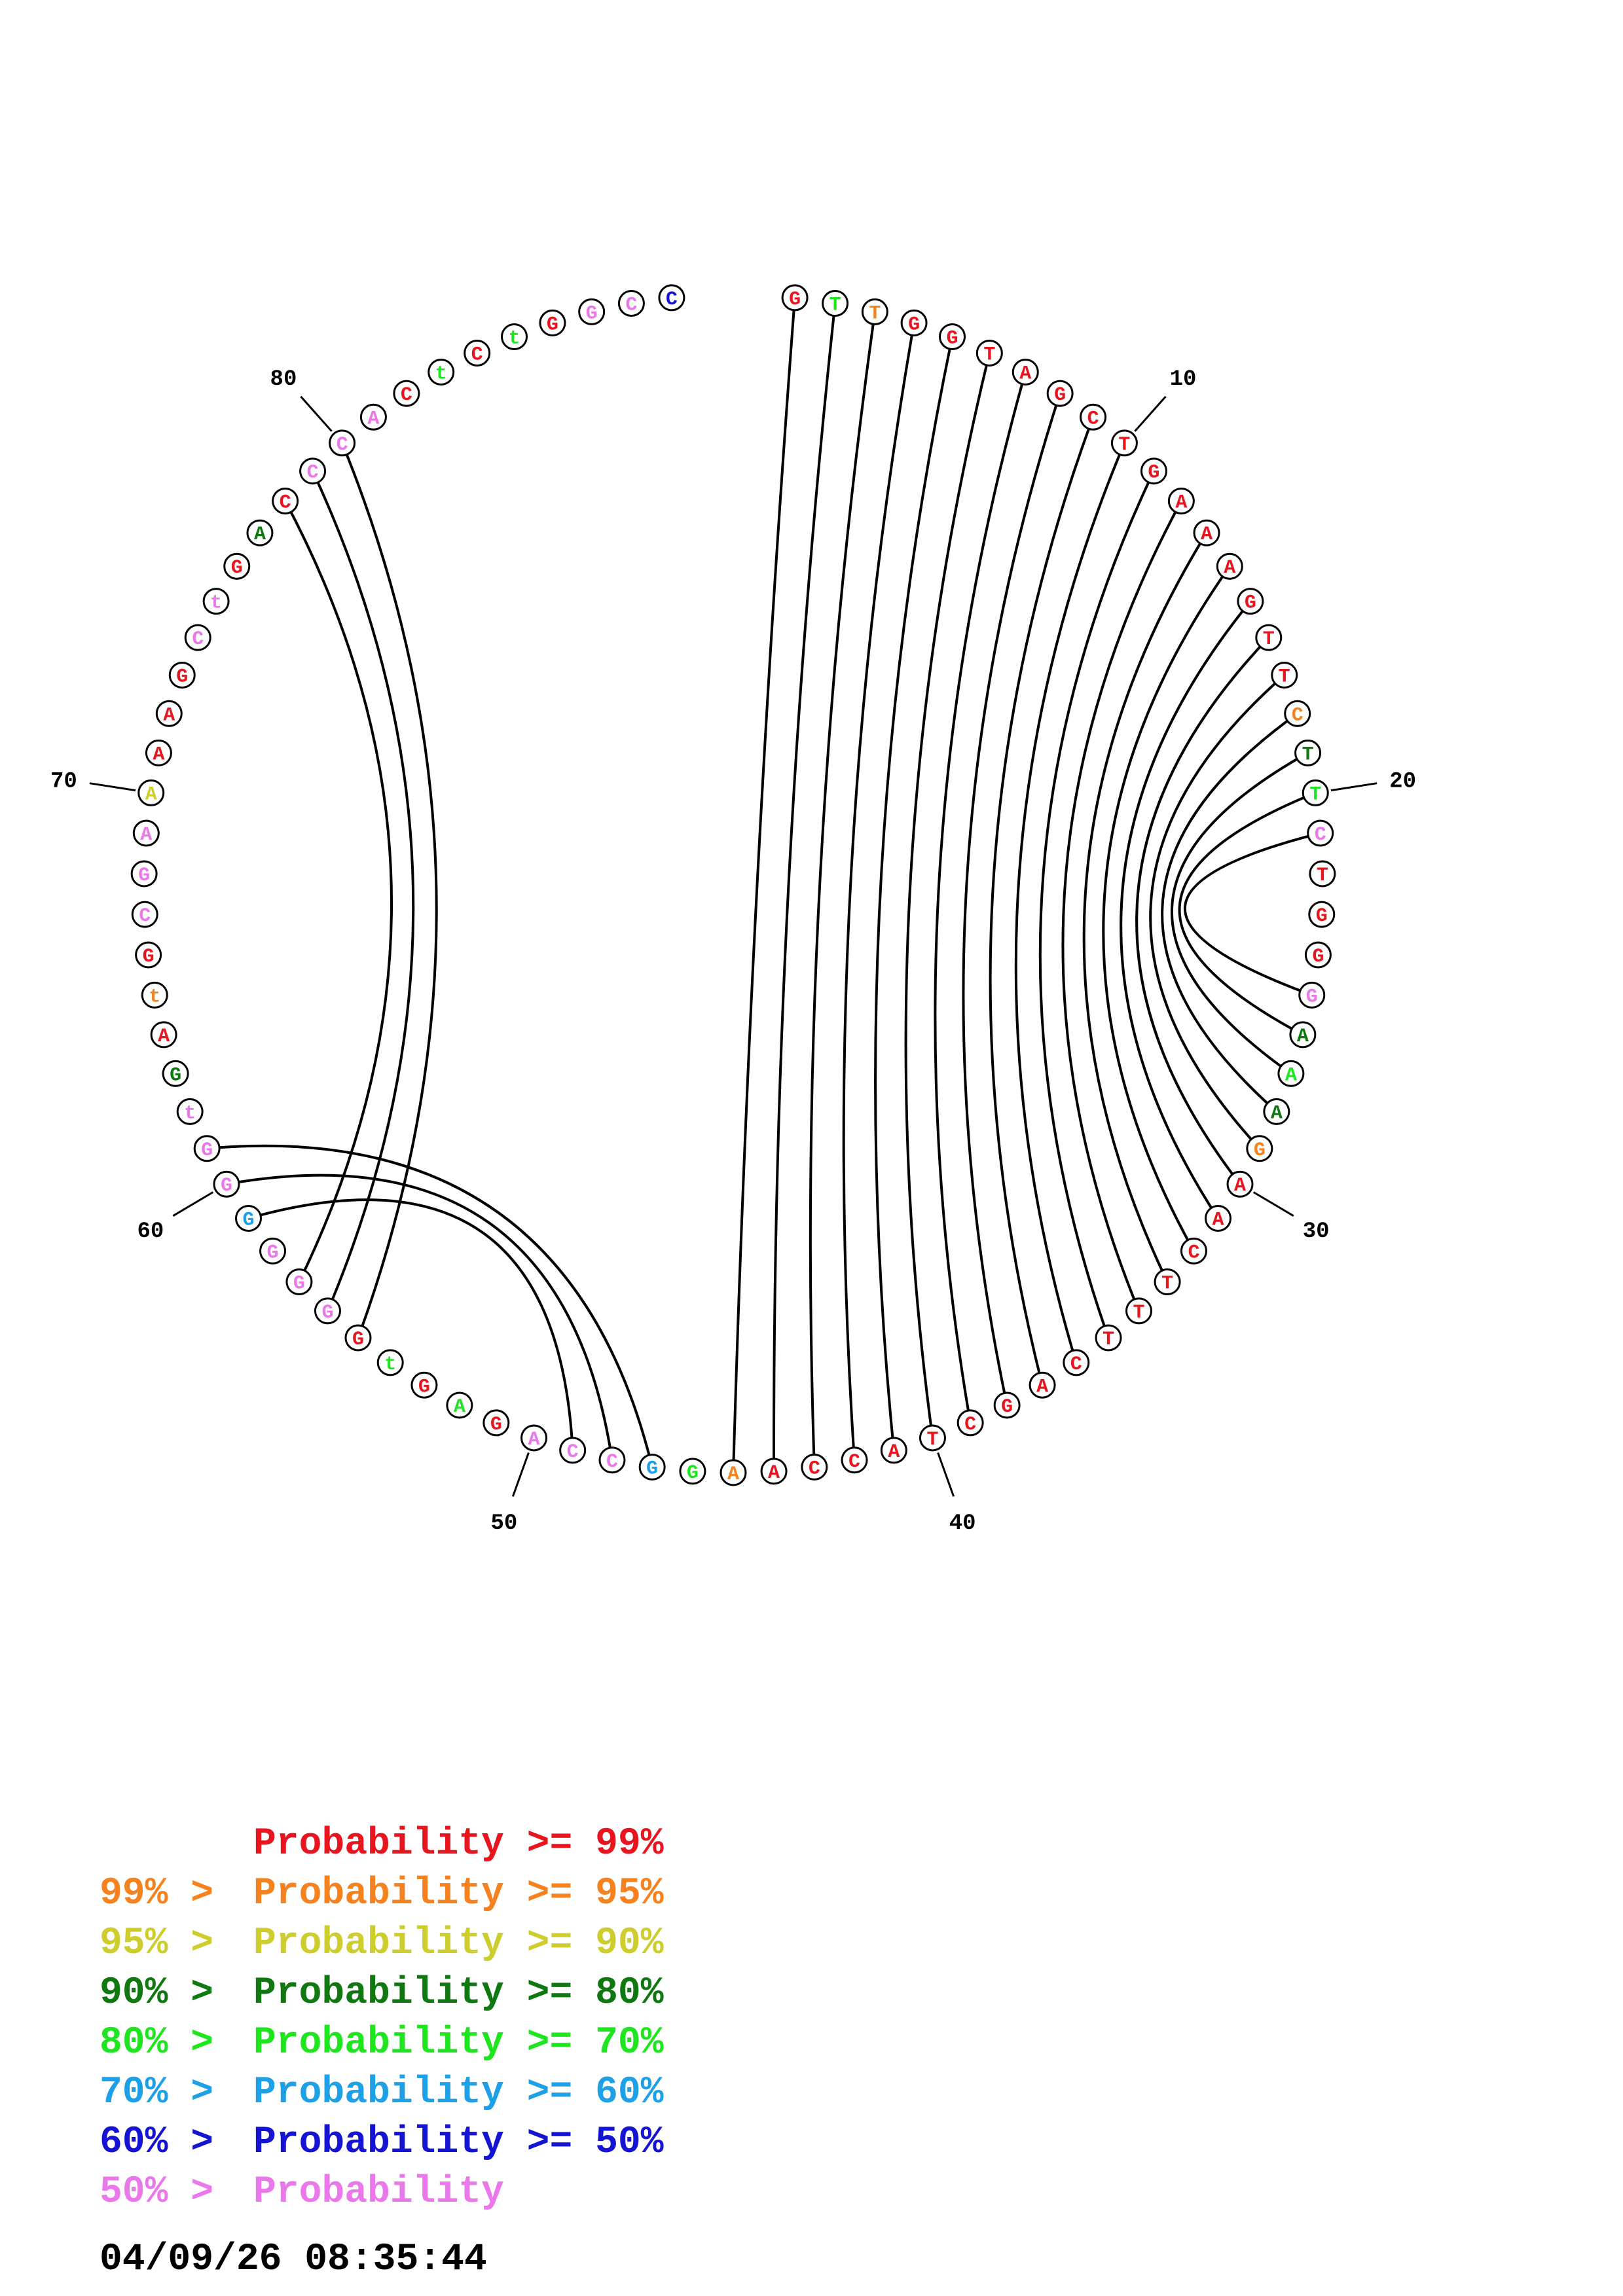 This screenshot has height=2296, width=1623. I want to click on legend-row-0: Probability >= 99%, so click(393, 1844).